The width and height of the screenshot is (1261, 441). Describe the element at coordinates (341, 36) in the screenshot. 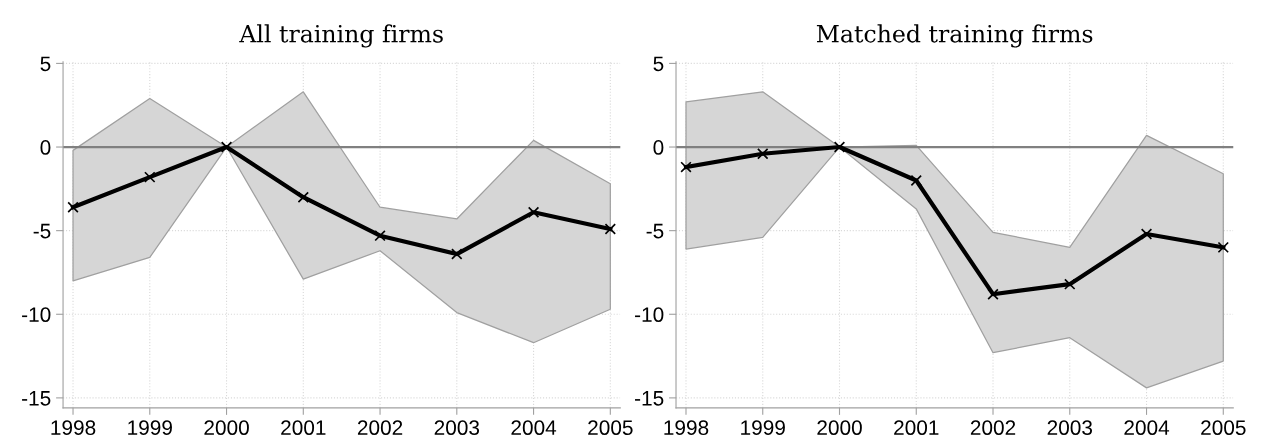

I see `chart-title: All training firms` at that location.